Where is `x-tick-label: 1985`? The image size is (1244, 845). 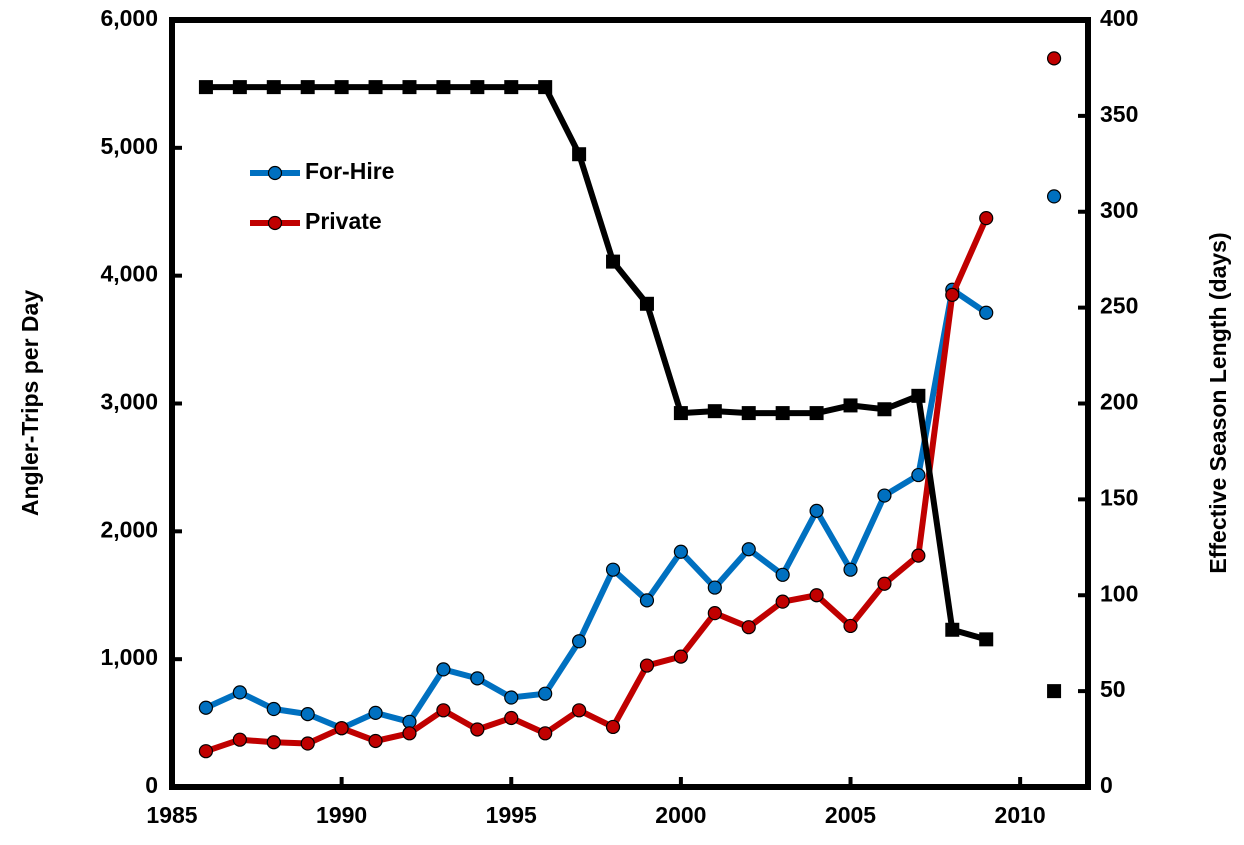
x-tick-label: 1985 is located at coordinates (171, 815).